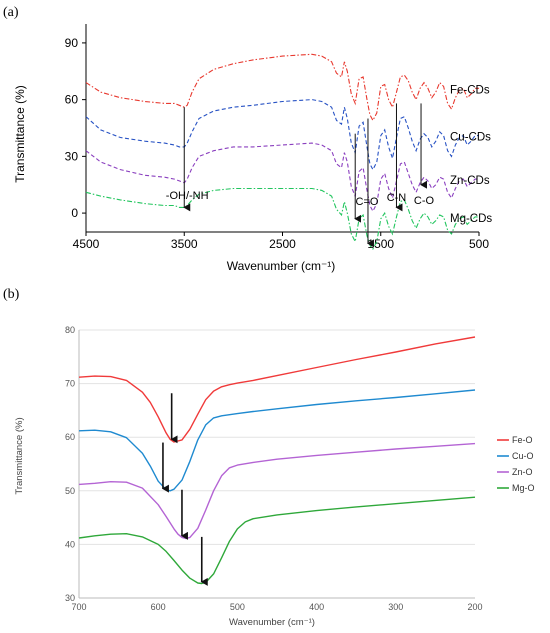 Image resolution: width=550 pixels, height=633 pixels. What do you see at coordinates (72, 100) in the screenshot?
I see `panel-a-y-tick-label: 60` at bounding box center [72, 100].